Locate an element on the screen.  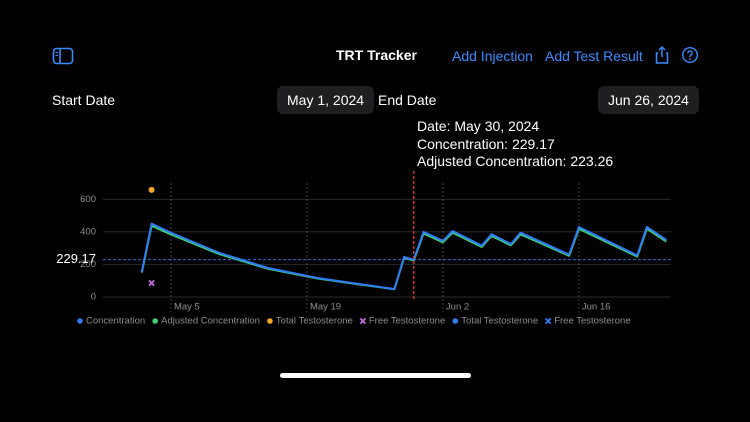
share-icon is located at coordinates (662, 55).